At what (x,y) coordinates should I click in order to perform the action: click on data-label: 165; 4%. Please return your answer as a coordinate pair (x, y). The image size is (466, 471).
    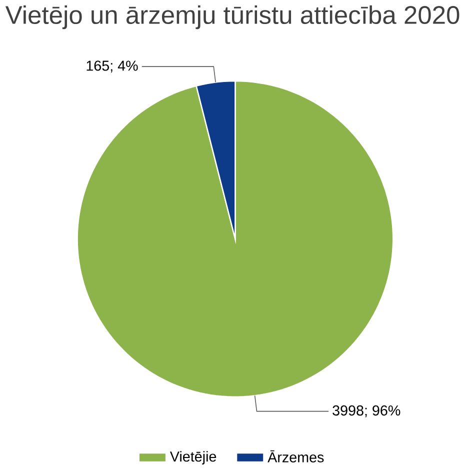
    Looking at the image, I should click on (112, 66).